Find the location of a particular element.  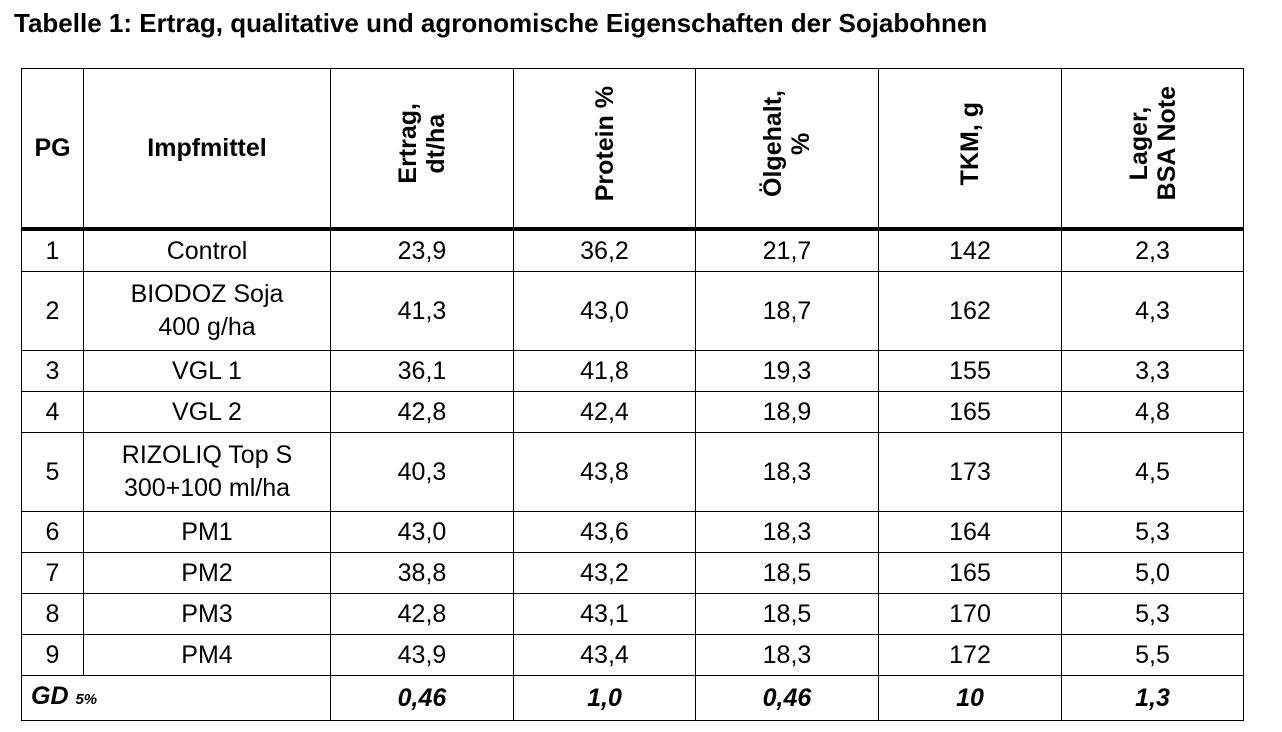

cell-ertrag: 40,3 is located at coordinates (422, 472).